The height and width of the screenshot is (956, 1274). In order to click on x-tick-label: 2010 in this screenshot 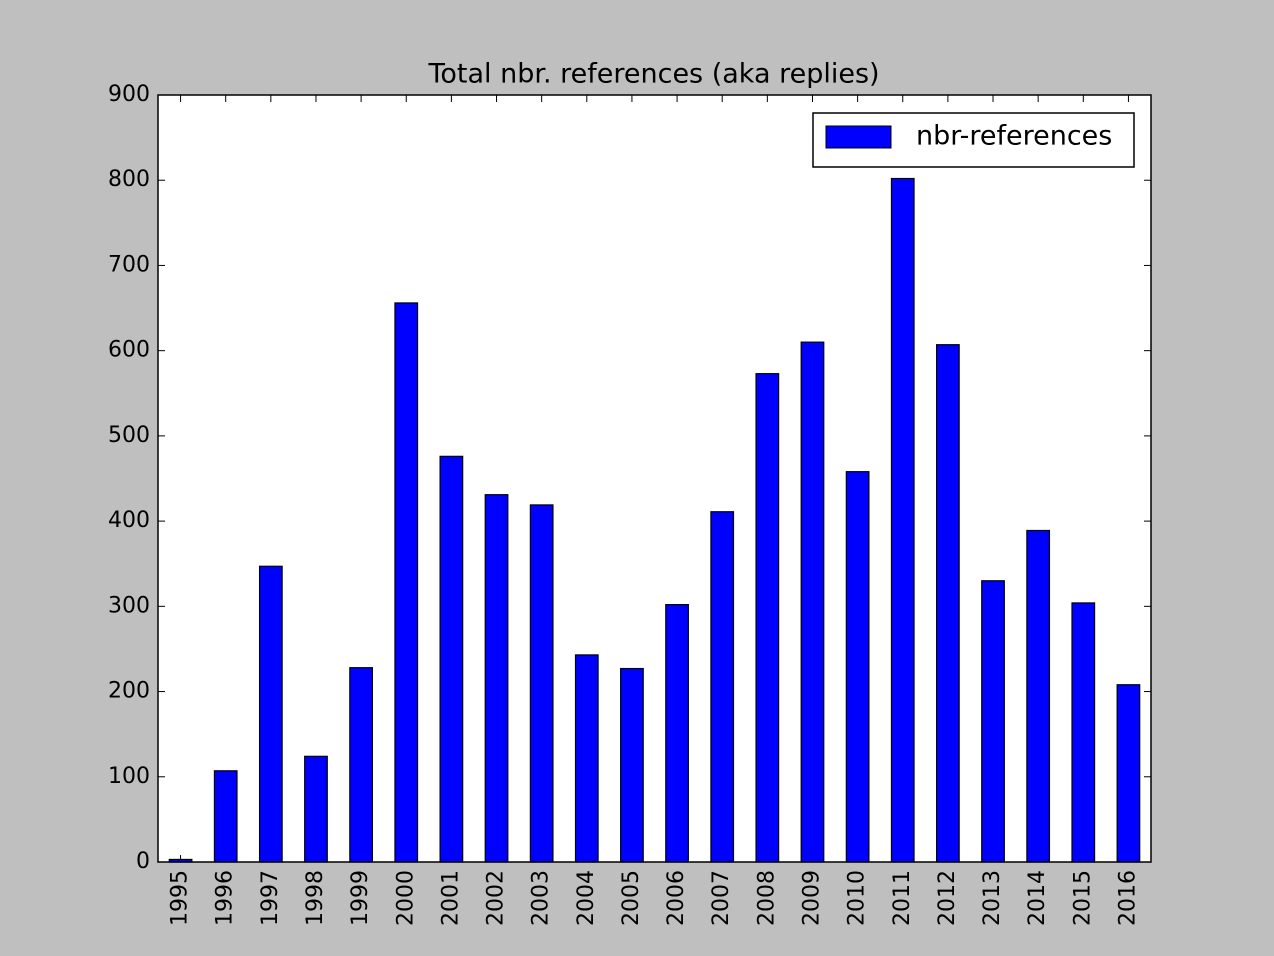, I will do `click(857, 898)`.